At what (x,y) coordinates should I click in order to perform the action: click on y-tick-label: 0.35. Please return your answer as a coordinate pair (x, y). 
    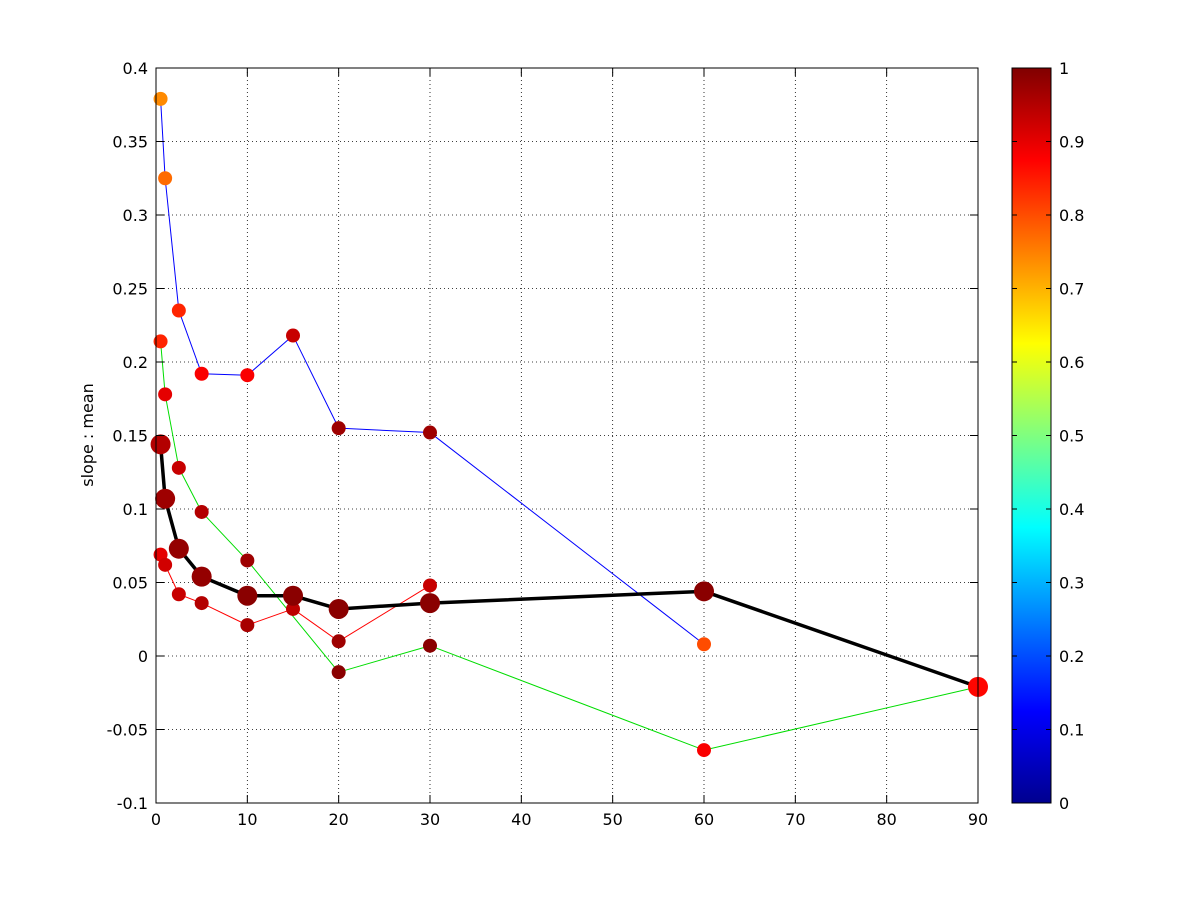
    Looking at the image, I should click on (130, 142).